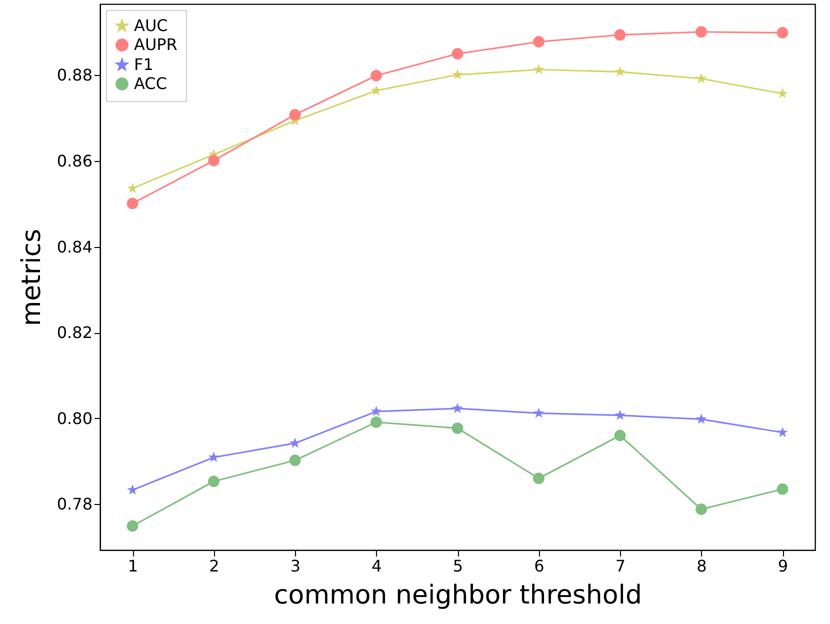  What do you see at coordinates (151, 25) in the screenshot?
I see `legend-label: AUC` at bounding box center [151, 25].